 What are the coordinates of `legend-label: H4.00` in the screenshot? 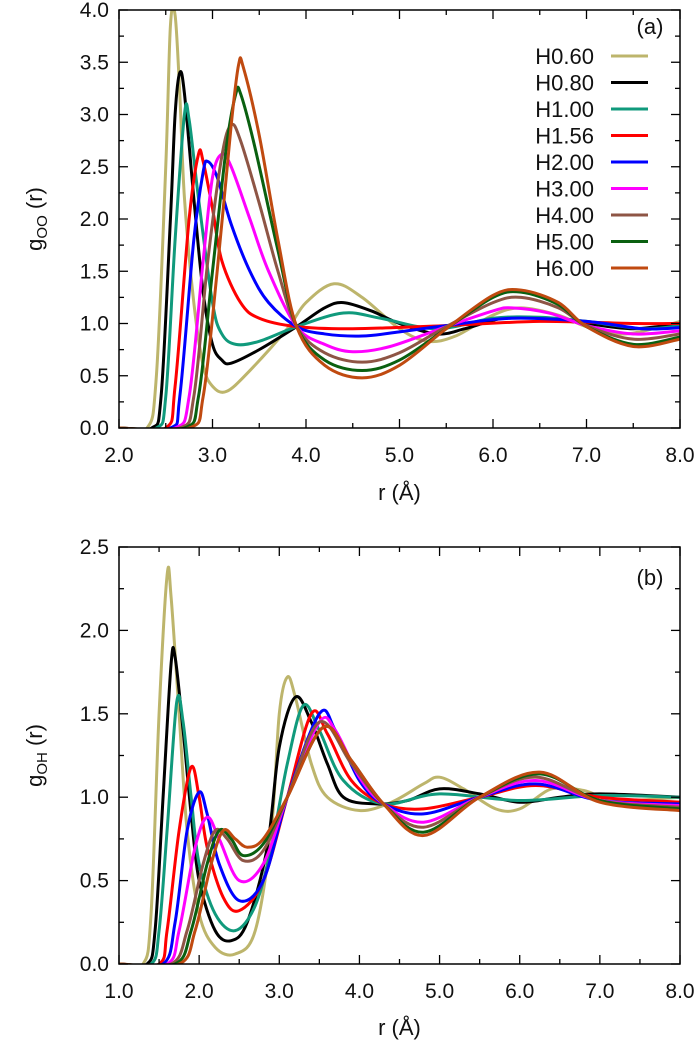 It's located at (564, 215).